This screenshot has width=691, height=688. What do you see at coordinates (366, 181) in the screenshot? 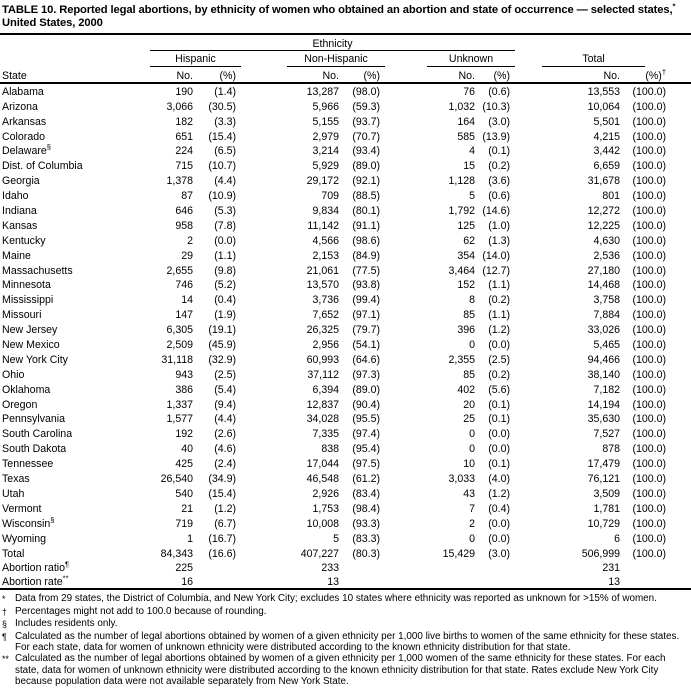
I see `nonhispanic-pct-cell: (92.1)` at bounding box center [366, 181].